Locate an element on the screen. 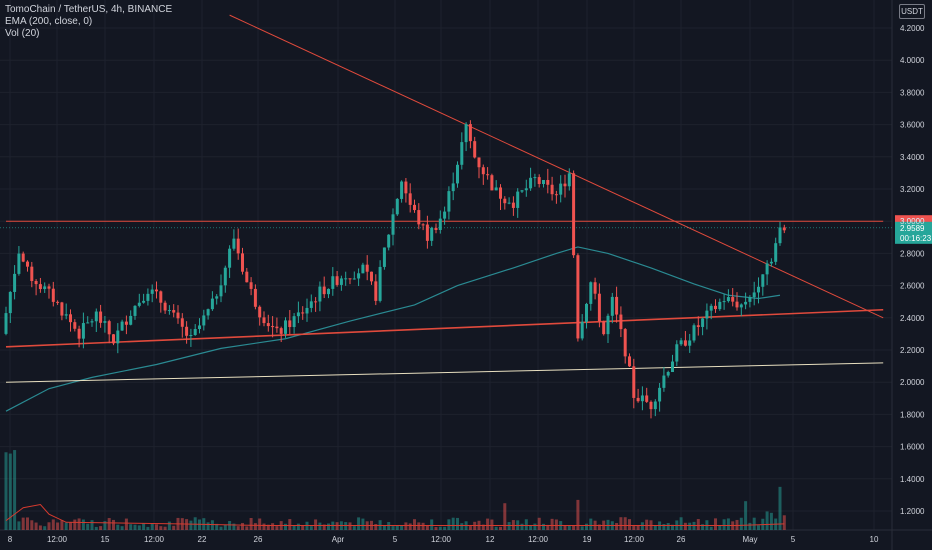 The image size is (932, 550). time-tick-label: 12:00 is located at coordinates (634, 539).